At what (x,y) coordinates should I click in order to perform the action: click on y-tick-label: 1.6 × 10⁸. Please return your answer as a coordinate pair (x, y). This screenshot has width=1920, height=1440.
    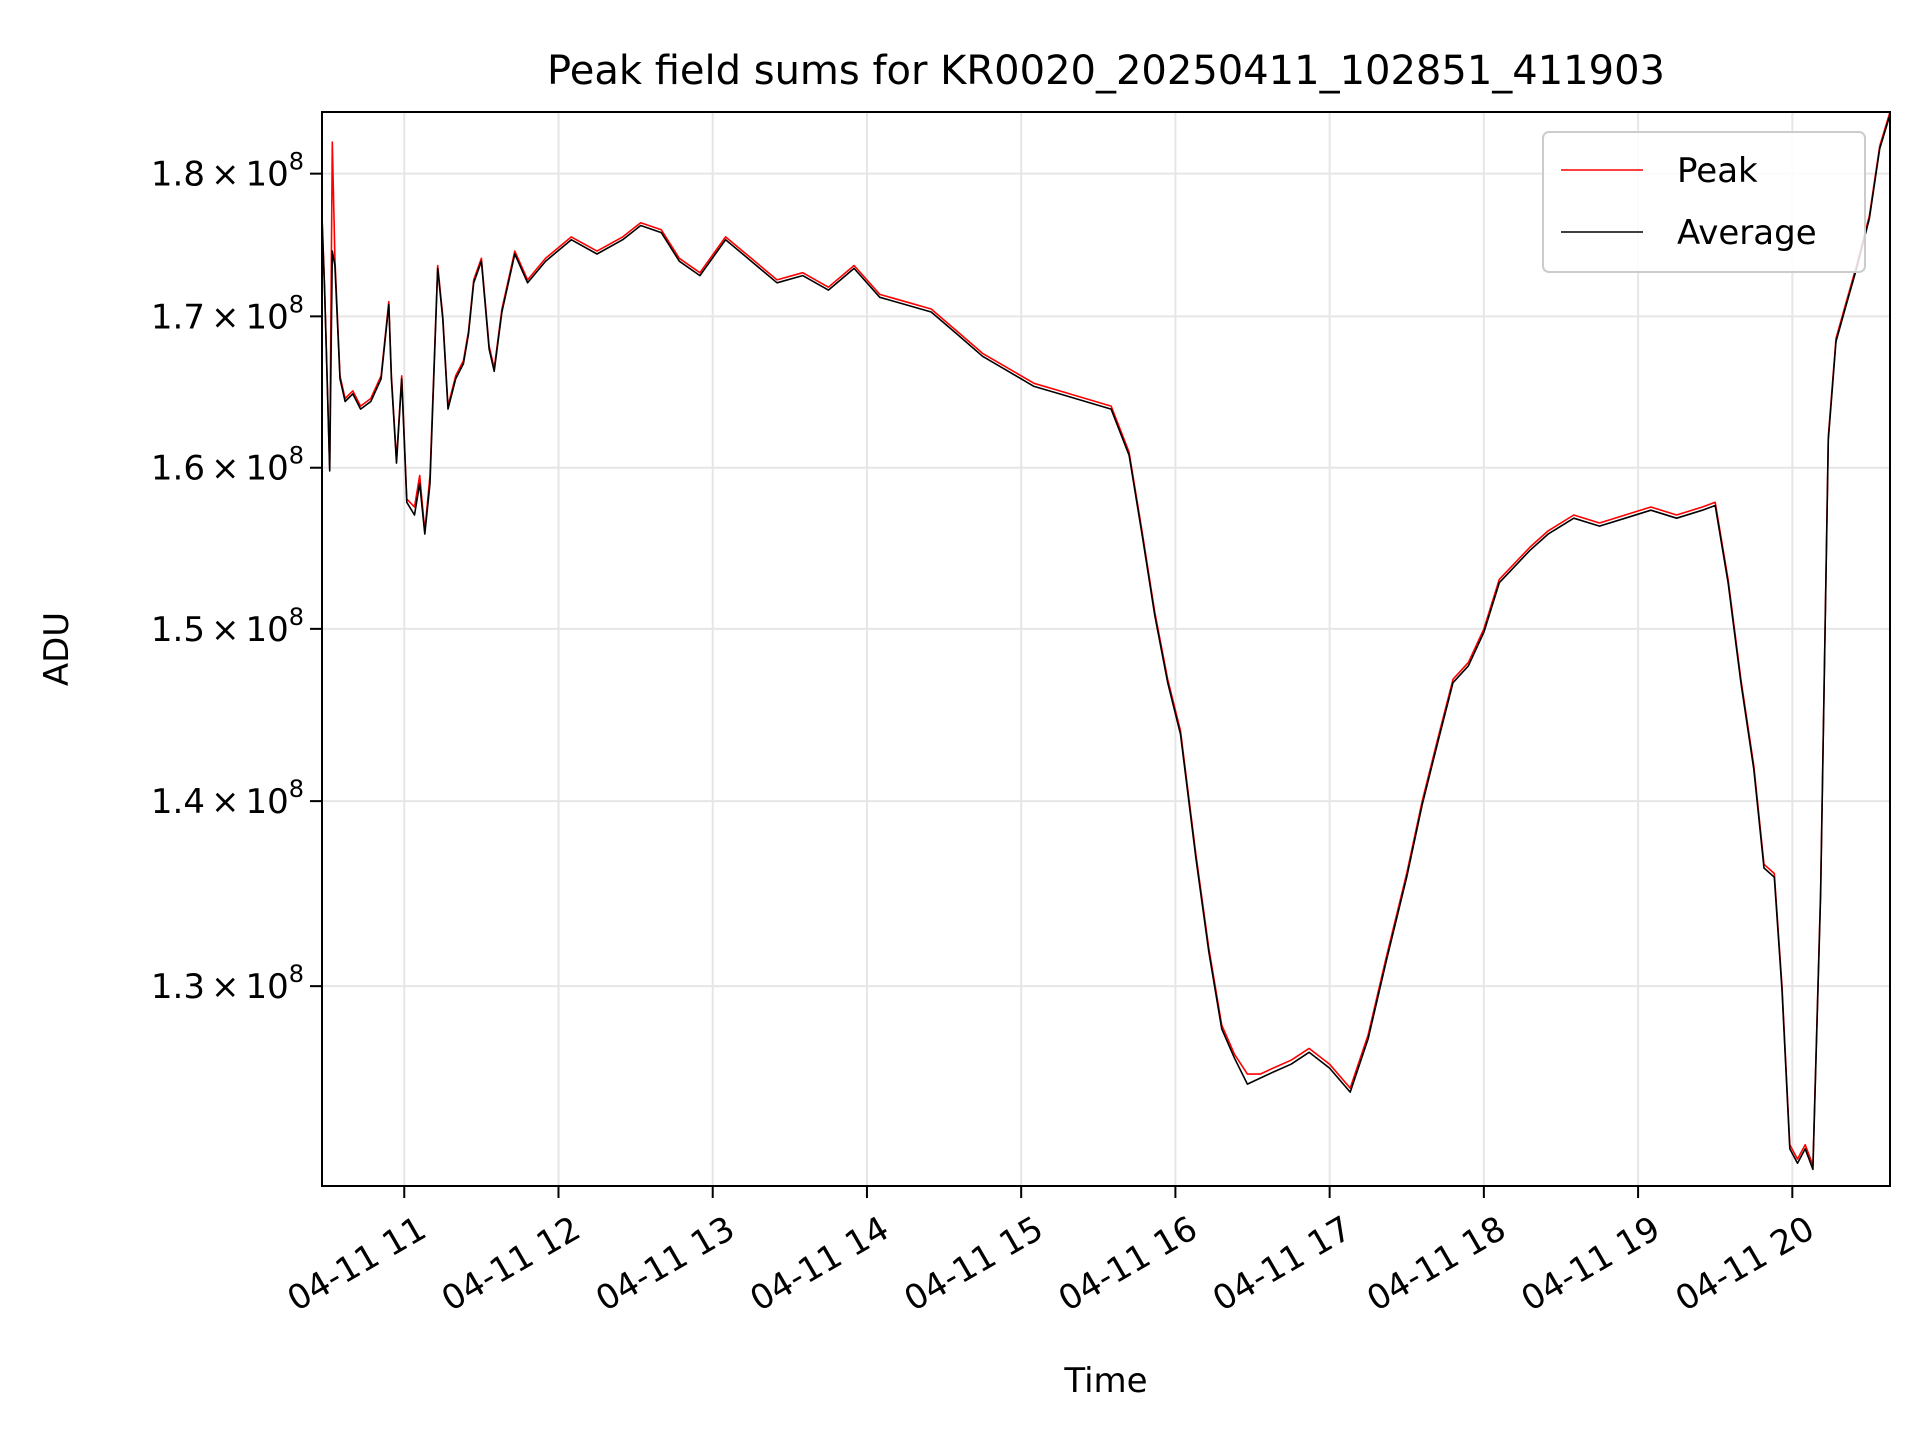
    Looking at the image, I should click on (227, 465).